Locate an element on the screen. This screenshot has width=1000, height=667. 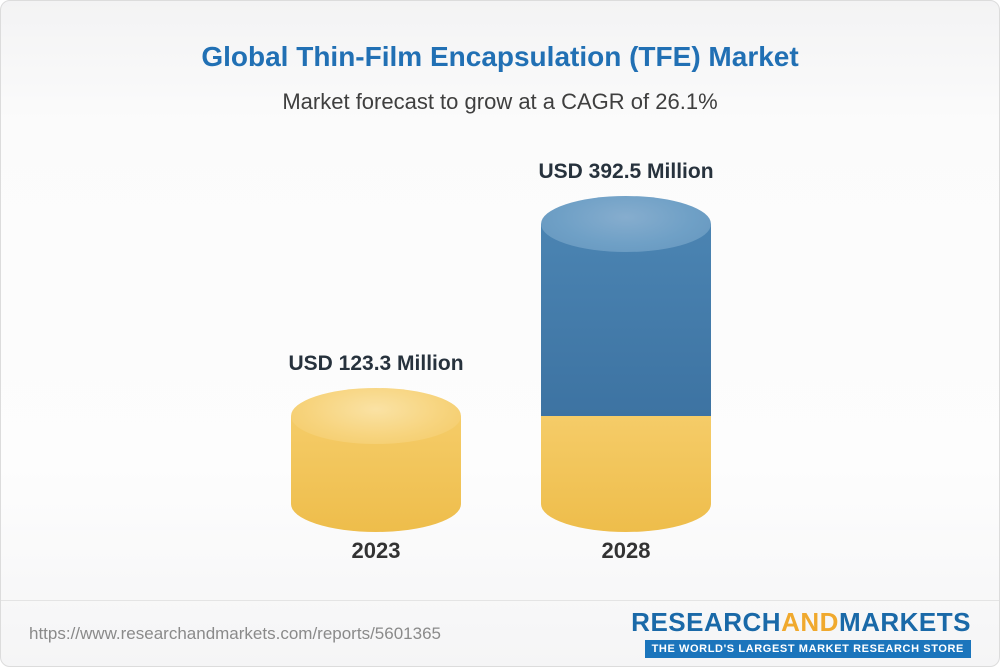
logo-text: RESEARCHANDMARKETS is located at coordinates (801, 622).